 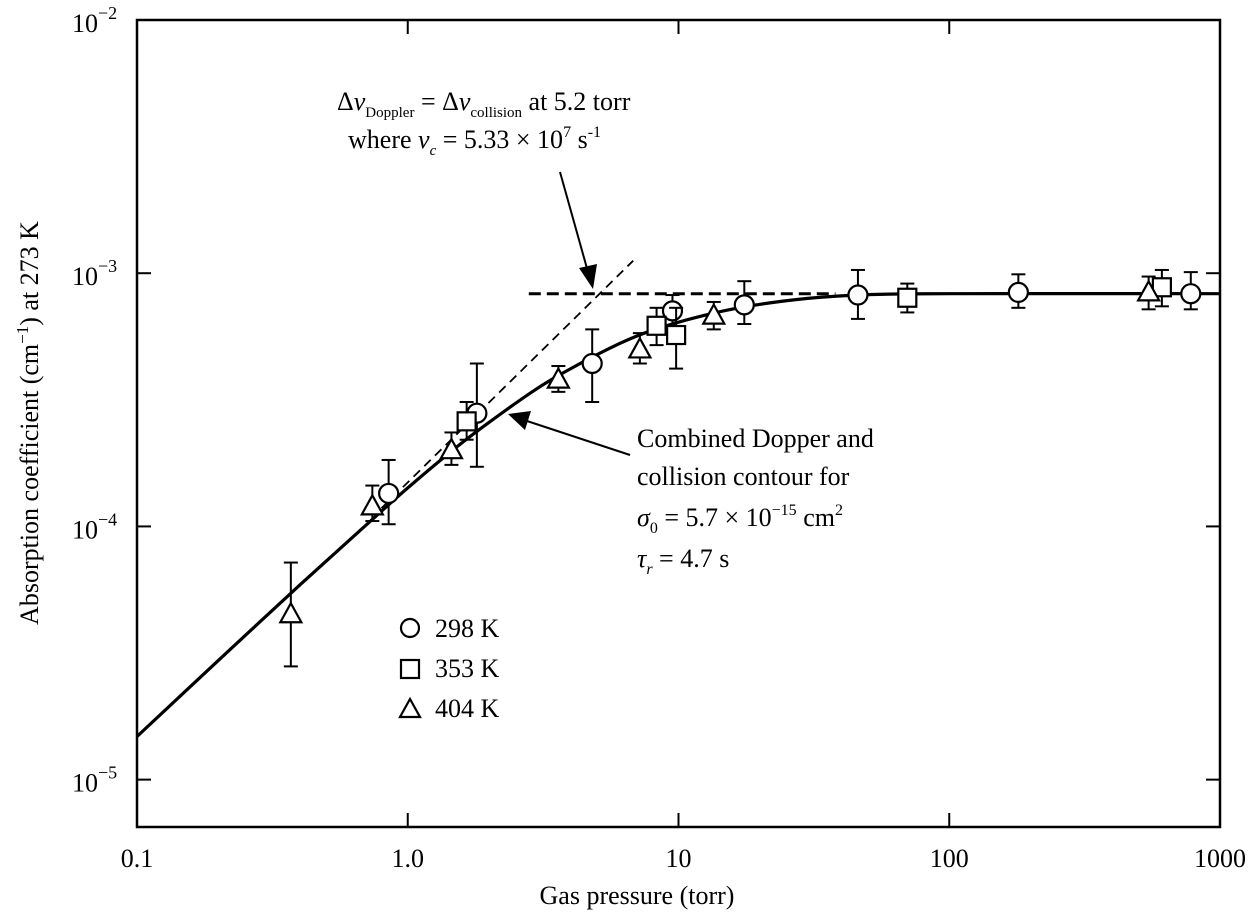 What do you see at coordinates (683, 561) in the screenshot?
I see `curve-label-line4: τr = 4.7 s` at bounding box center [683, 561].